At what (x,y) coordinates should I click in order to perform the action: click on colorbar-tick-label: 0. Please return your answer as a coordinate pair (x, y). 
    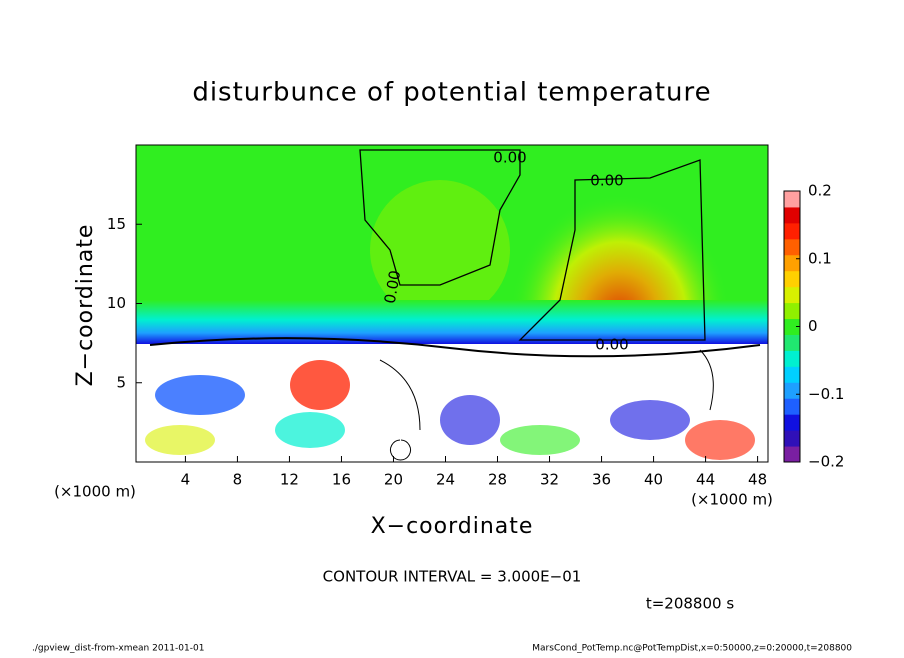
    Looking at the image, I should click on (813, 326).